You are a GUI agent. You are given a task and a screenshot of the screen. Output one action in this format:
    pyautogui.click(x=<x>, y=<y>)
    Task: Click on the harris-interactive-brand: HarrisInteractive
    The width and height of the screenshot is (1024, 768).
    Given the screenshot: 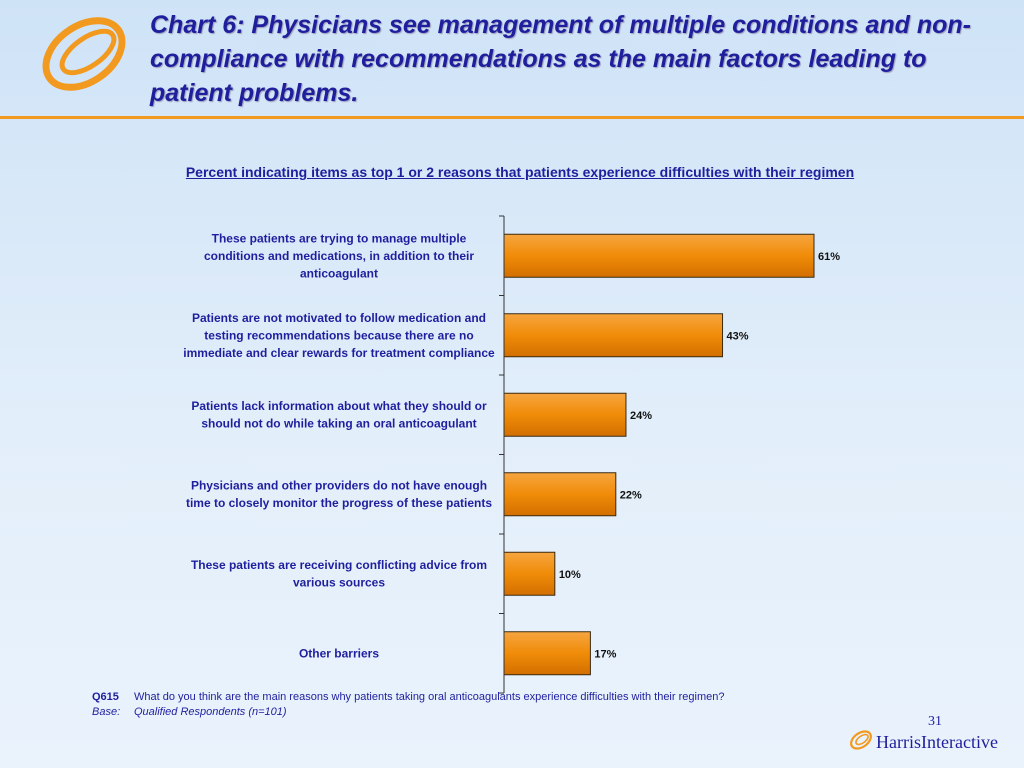 What is the action you would take?
    pyautogui.click(x=933, y=741)
    